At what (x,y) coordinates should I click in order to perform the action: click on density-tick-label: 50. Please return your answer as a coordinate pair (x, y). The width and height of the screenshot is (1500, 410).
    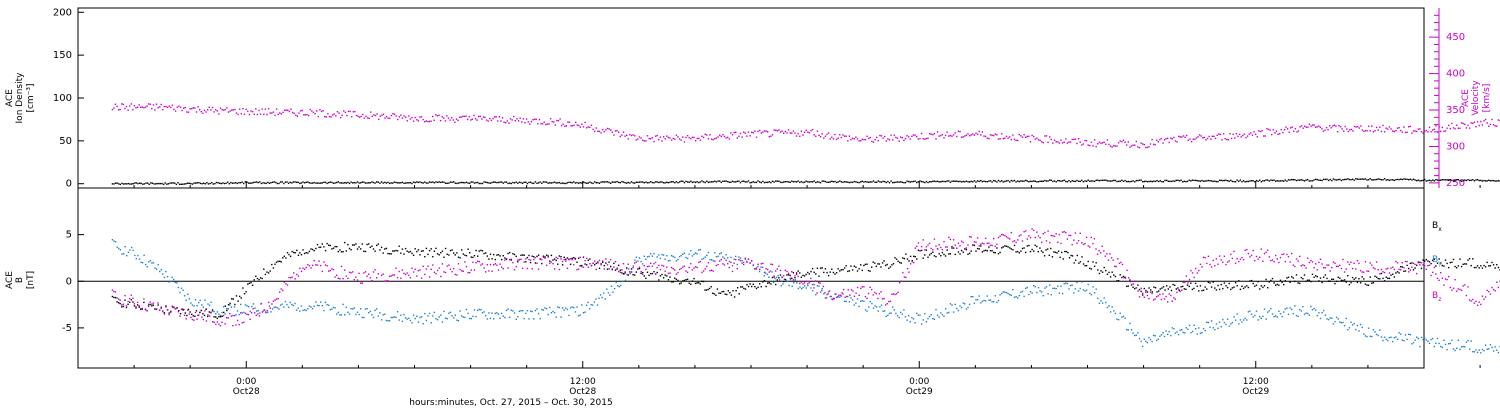
    Looking at the image, I should click on (65, 141).